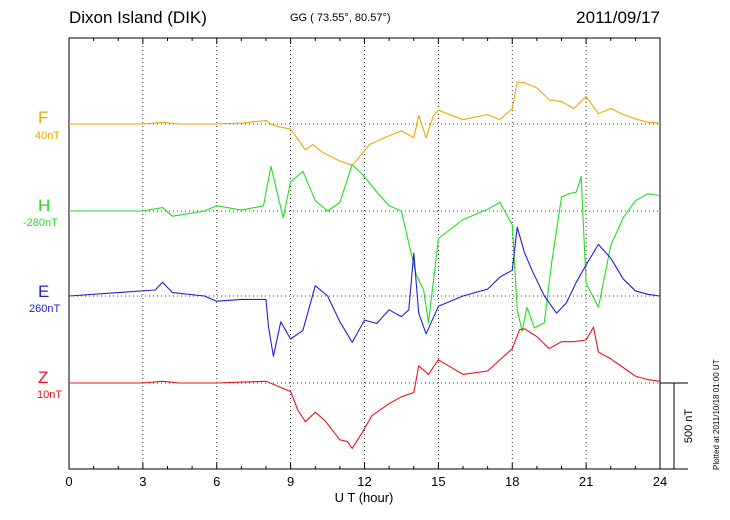  Describe the element at coordinates (45, 309) in the screenshot. I see `series-E-baseline-label: 260nT` at that location.